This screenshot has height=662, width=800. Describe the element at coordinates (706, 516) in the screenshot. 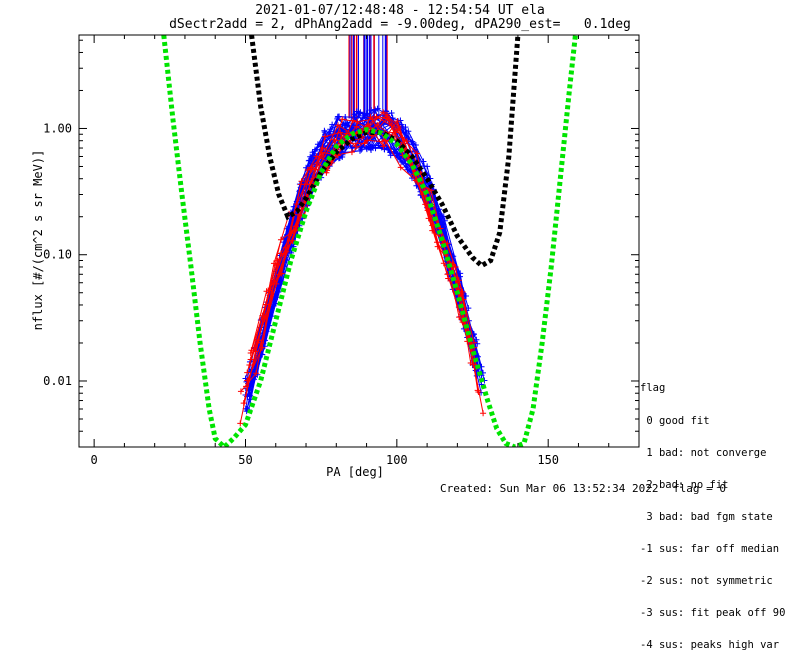

I see `flag-legend-item: 3 bad: bad fgm state` at that location.